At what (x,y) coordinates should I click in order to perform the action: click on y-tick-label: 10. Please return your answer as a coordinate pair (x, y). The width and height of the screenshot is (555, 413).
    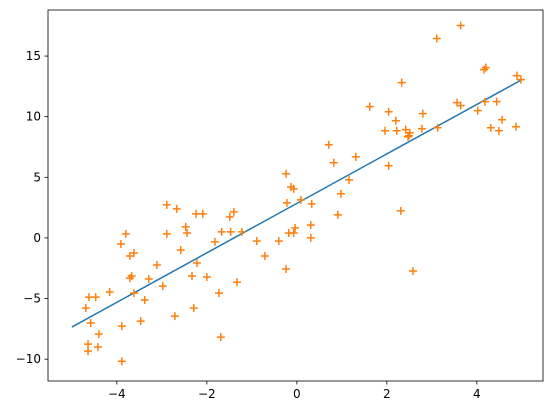
    Looking at the image, I should click on (33, 117).